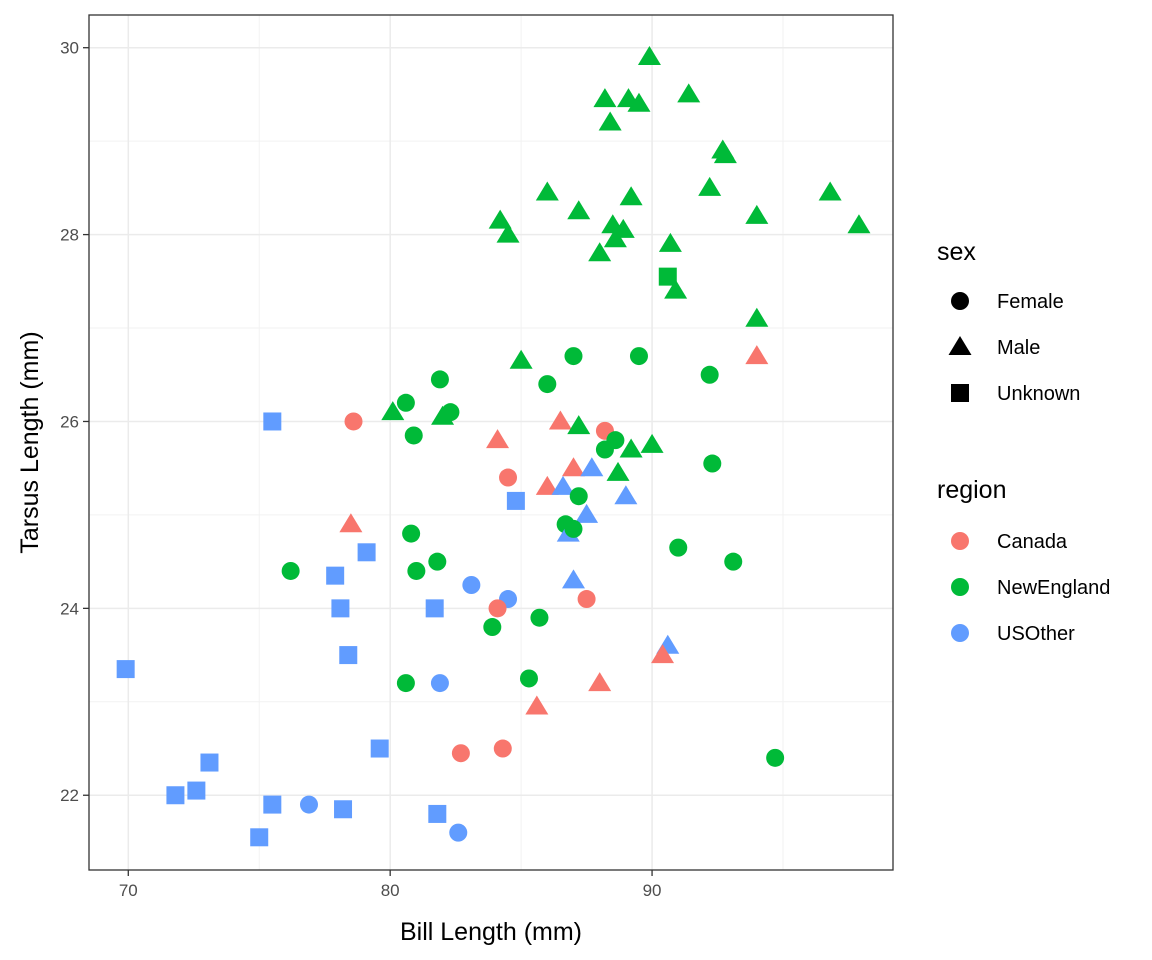  Describe the element at coordinates (1036, 634) in the screenshot. I see `legend-region-label-usother: USOther` at that location.